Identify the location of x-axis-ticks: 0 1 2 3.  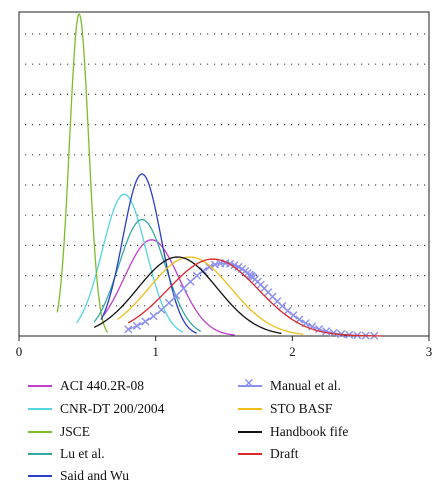
(224, 347).